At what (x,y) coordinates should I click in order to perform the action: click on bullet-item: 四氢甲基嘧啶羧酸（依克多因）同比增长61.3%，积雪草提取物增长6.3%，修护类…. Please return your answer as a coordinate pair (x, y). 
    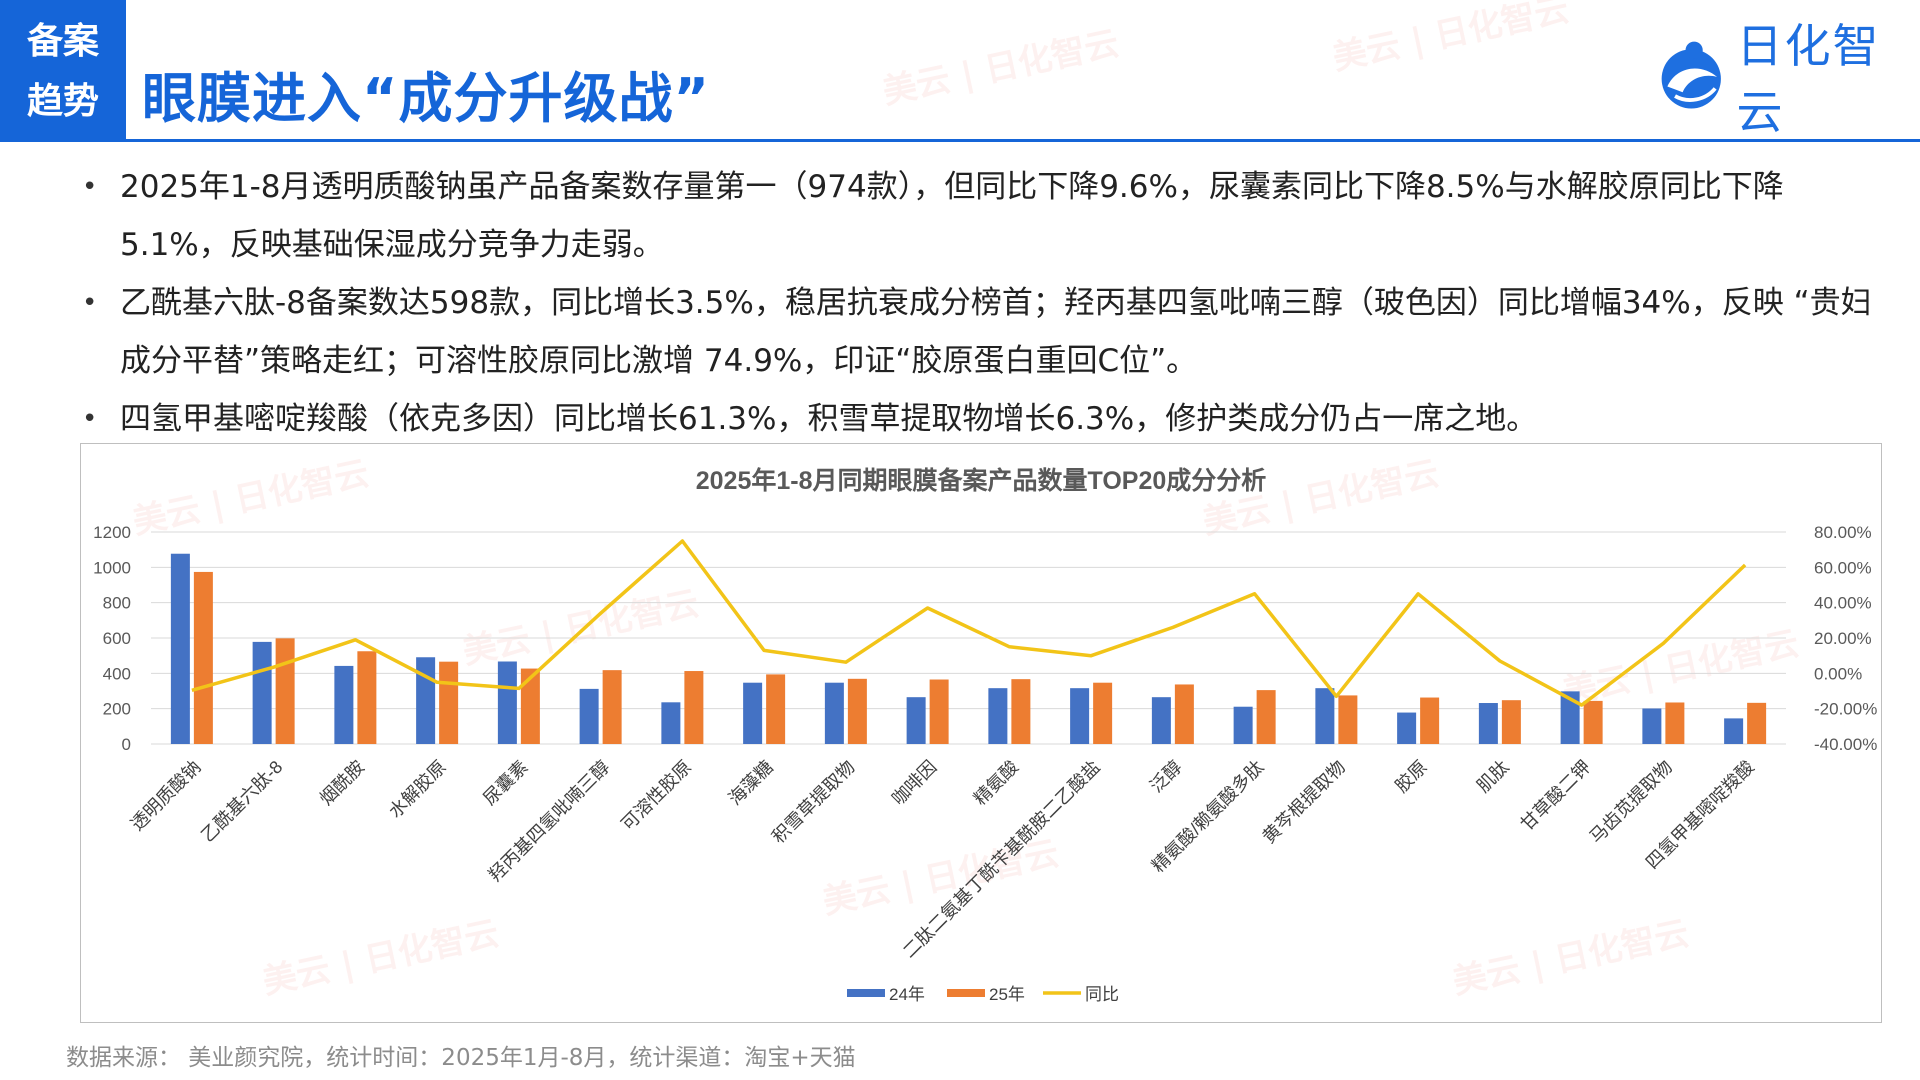
    Looking at the image, I should click on (980, 419).